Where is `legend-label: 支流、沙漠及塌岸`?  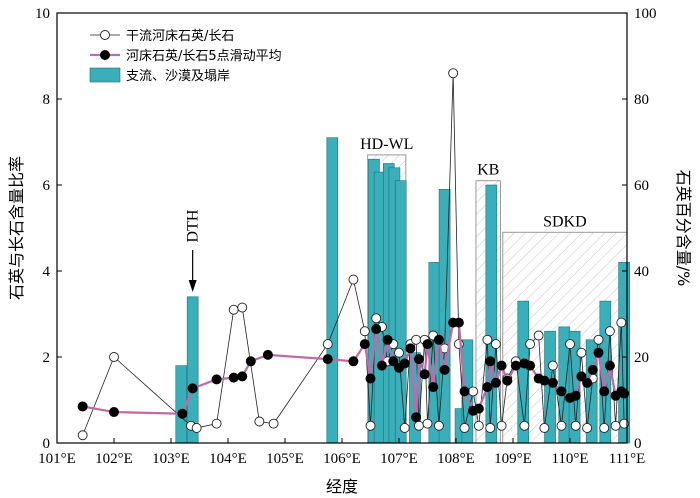
legend-label: 支流、沙漠及塌岸 is located at coordinates (178, 76).